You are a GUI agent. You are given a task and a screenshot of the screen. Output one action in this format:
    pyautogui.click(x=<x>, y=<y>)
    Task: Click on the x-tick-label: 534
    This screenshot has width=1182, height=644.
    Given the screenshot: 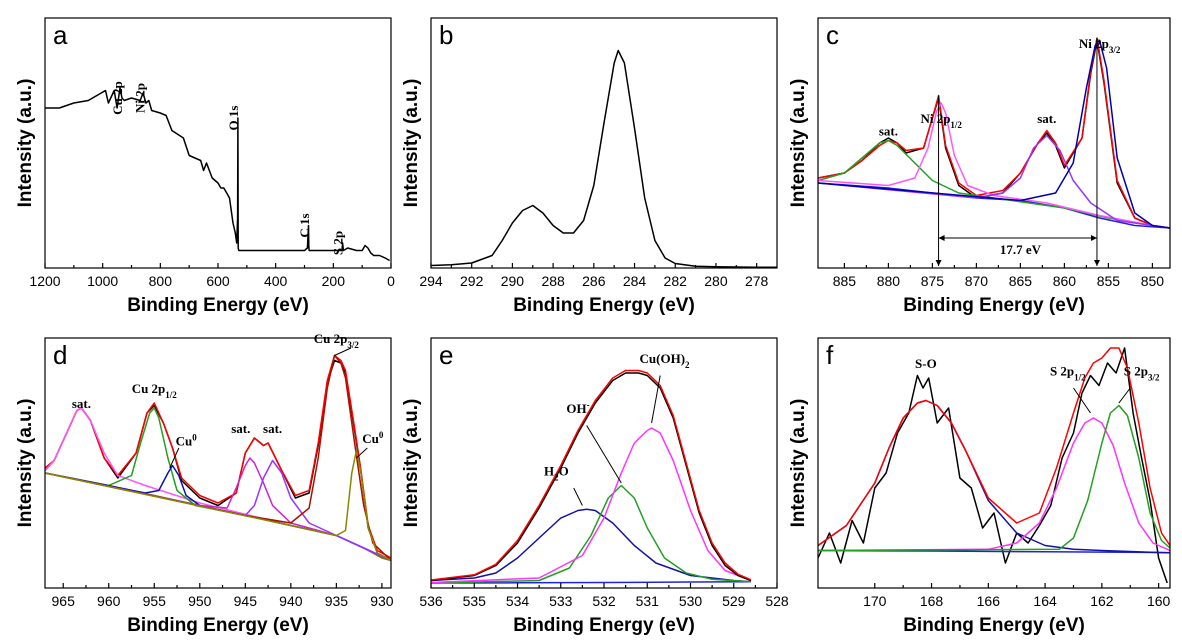 What is the action you would take?
    pyautogui.click(x=518, y=601)
    